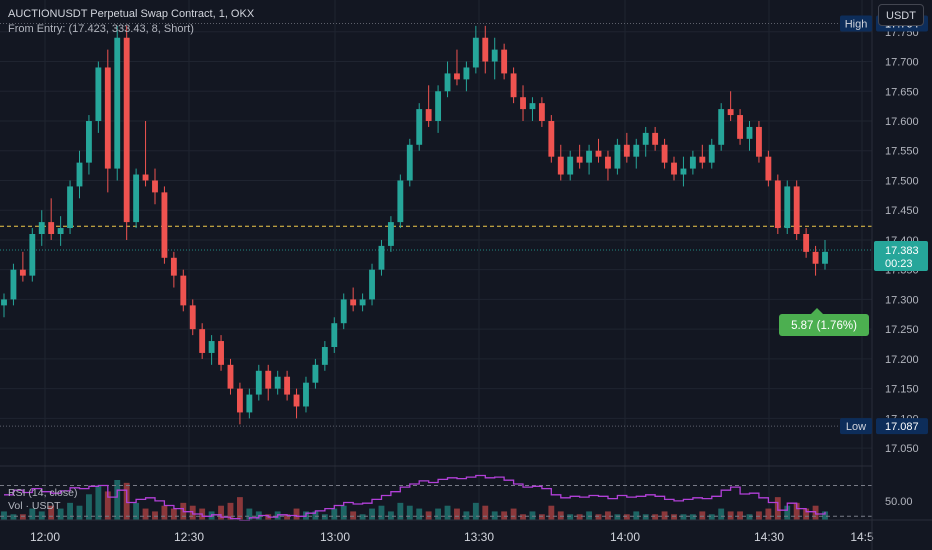  I want to click on low-value: 17.087, so click(902, 427).